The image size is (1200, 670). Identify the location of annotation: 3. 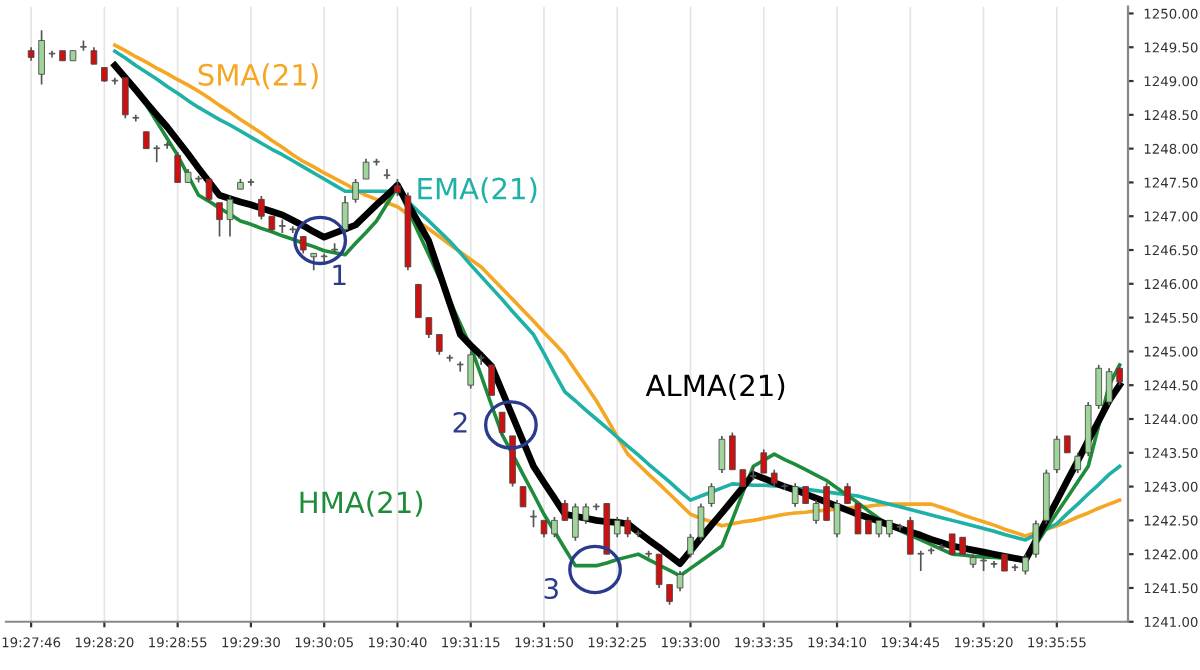
(551, 589).